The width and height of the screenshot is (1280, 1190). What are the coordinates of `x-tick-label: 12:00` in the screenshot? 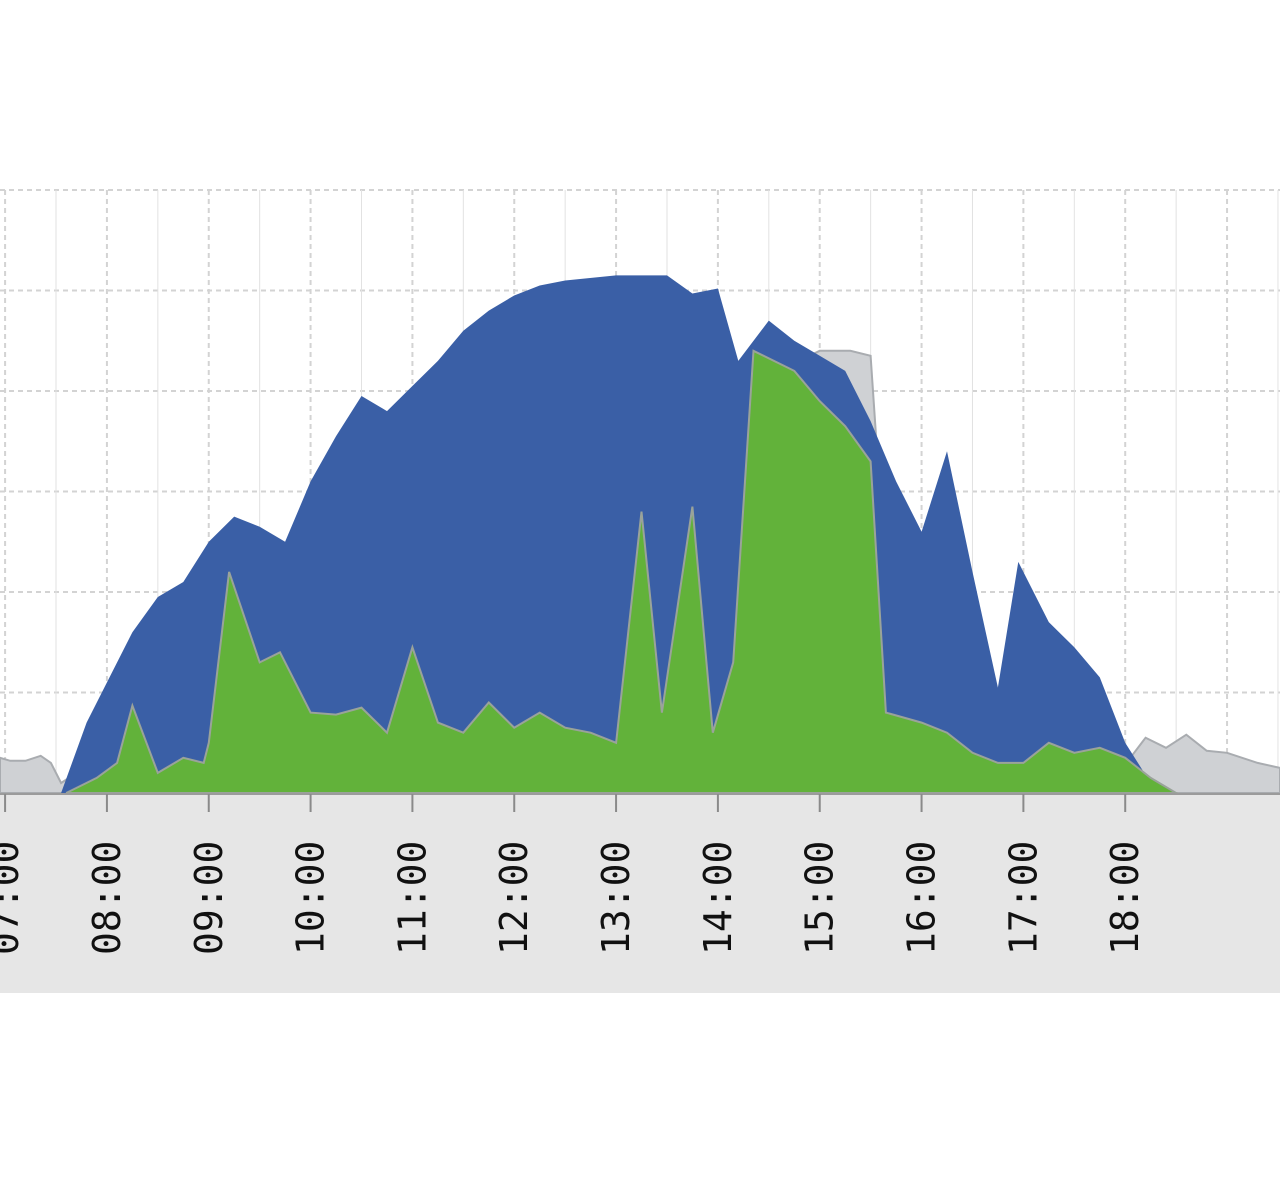 It's located at (514, 898).